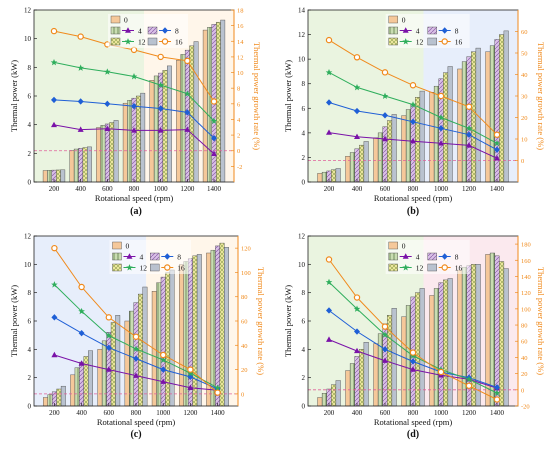 The image size is (550, 451). Describe the element at coordinates (244, 370) in the screenshot. I see `y2tick-label: 20` at that location.